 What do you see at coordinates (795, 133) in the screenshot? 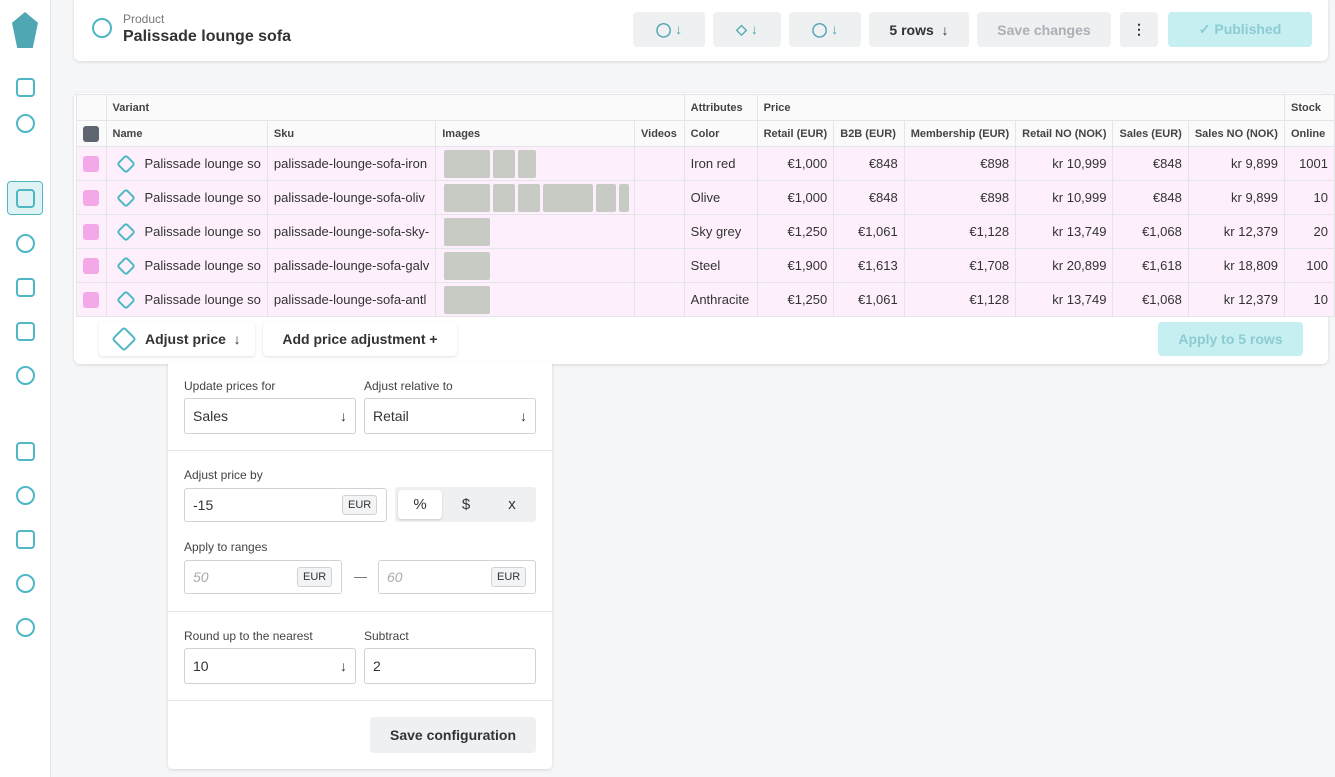
I see `column-header: Retail (EUR)` at bounding box center [795, 133].